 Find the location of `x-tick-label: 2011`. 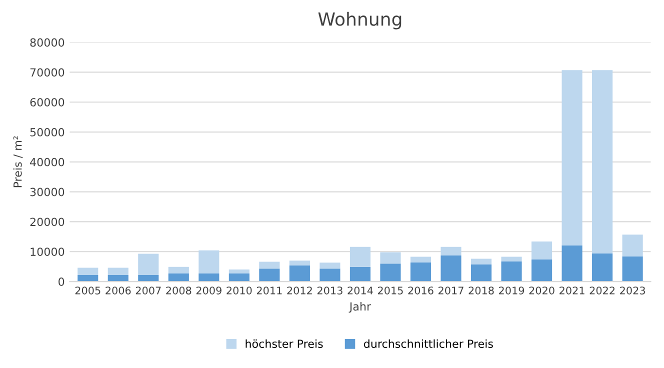

x-tick-label: 2011 is located at coordinates (269, 290).